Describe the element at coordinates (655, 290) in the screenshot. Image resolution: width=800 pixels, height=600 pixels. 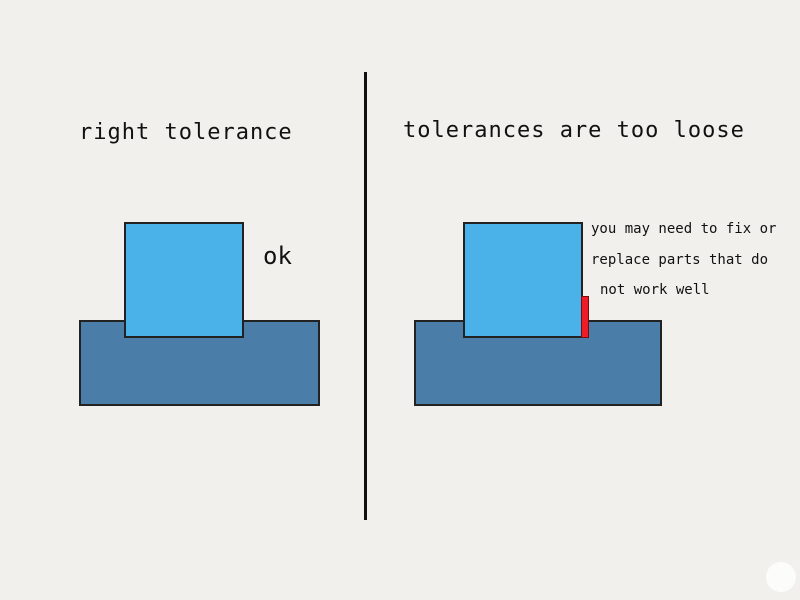
I see `note-line-3: not work well` at that location.